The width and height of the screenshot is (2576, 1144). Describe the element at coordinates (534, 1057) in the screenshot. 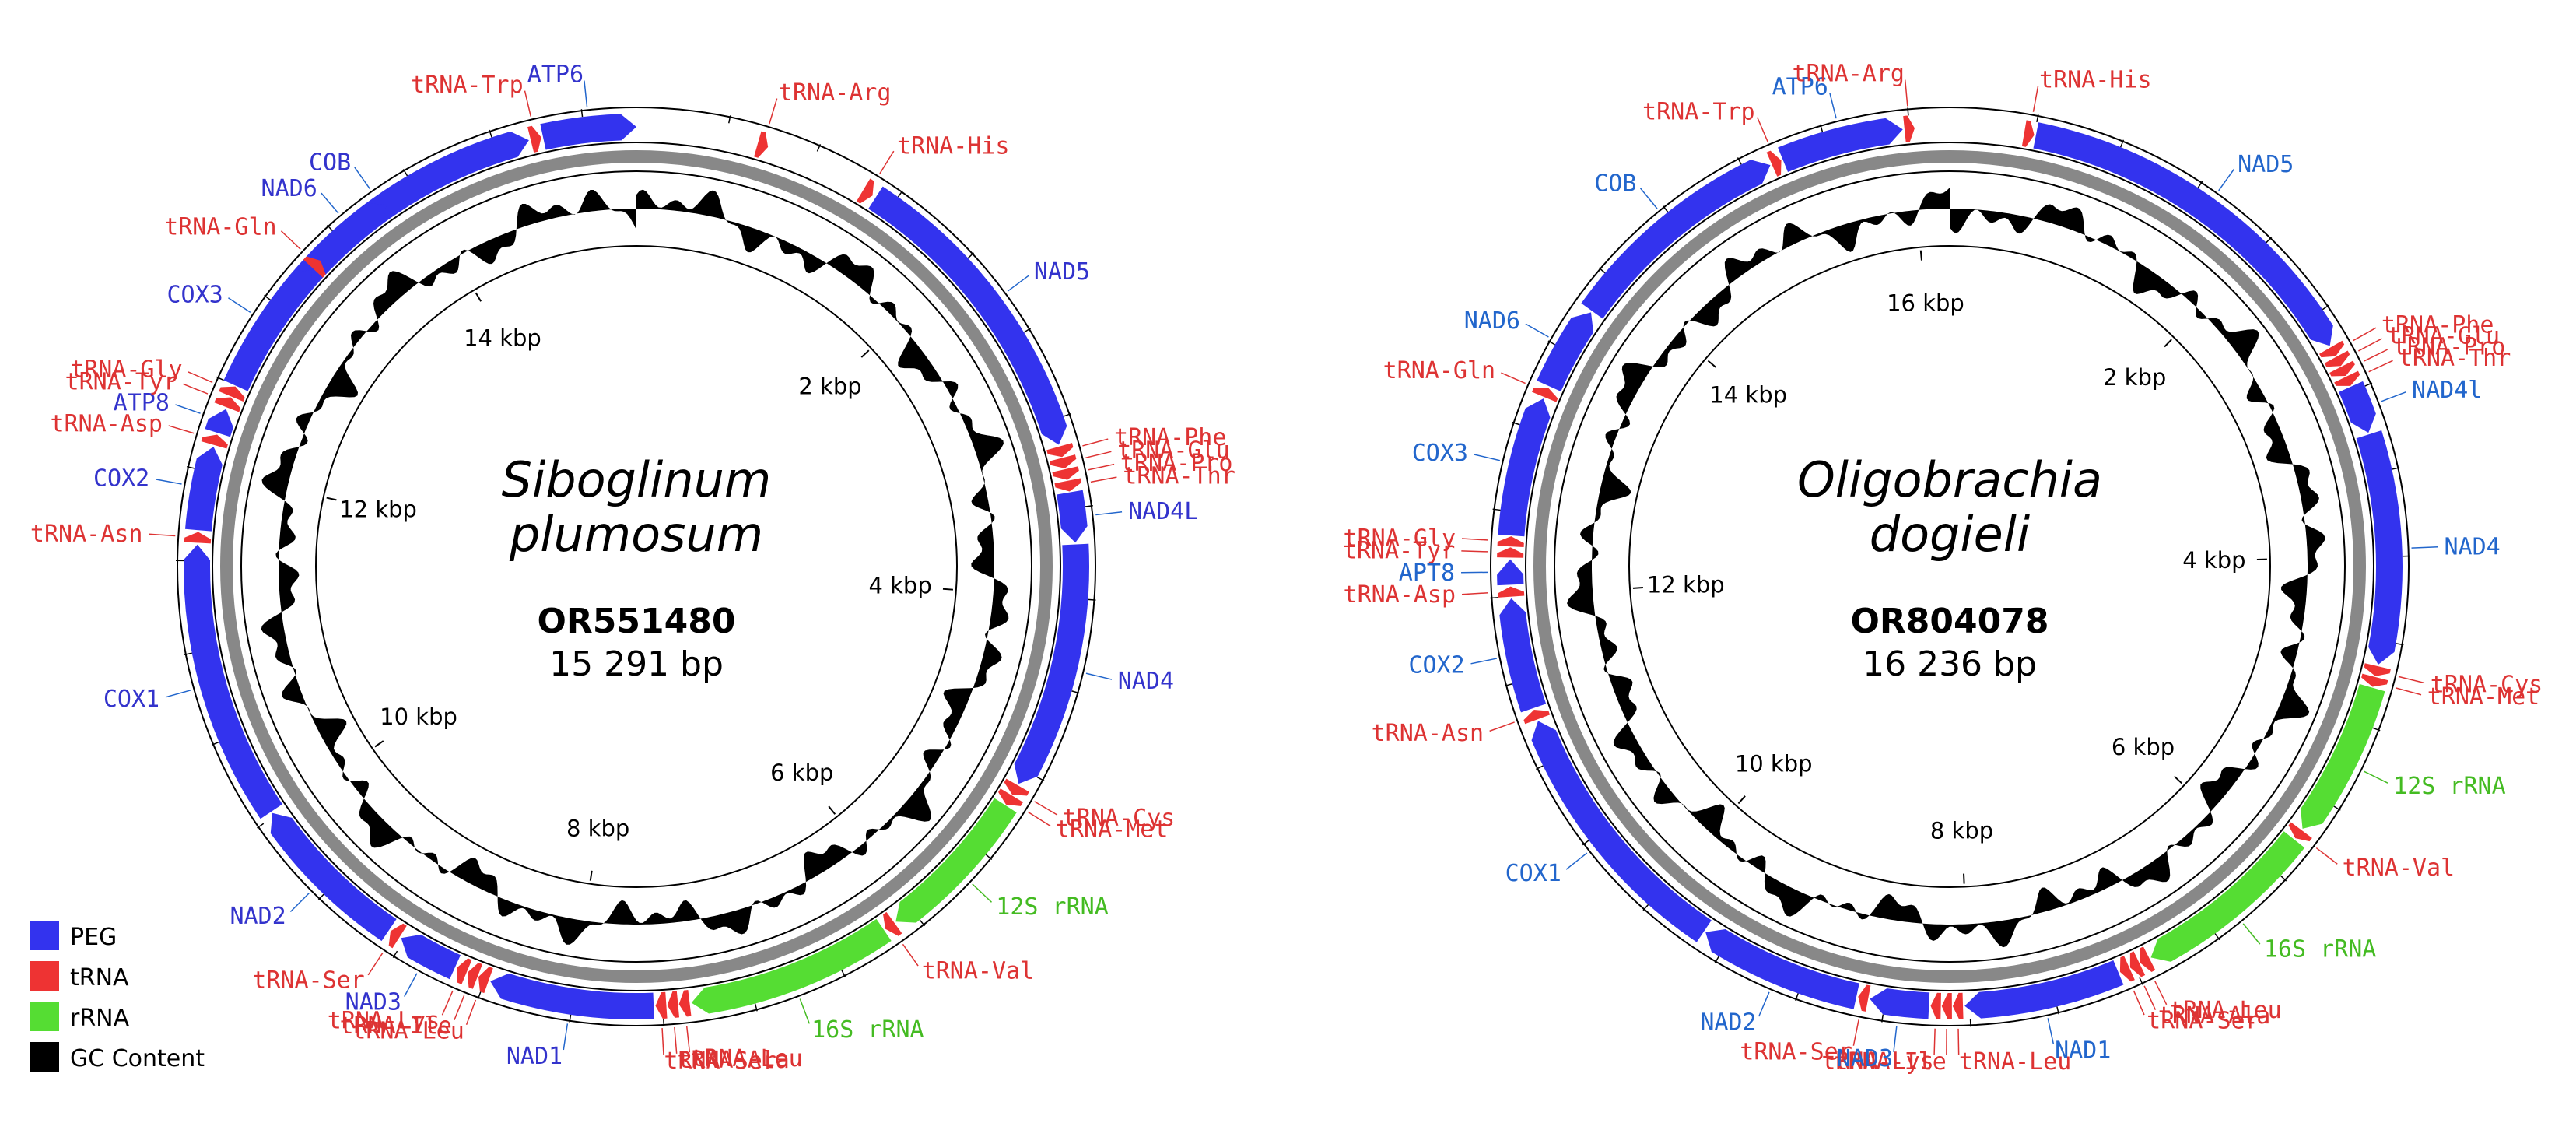

I see `feature-label: NAD1` at that location.